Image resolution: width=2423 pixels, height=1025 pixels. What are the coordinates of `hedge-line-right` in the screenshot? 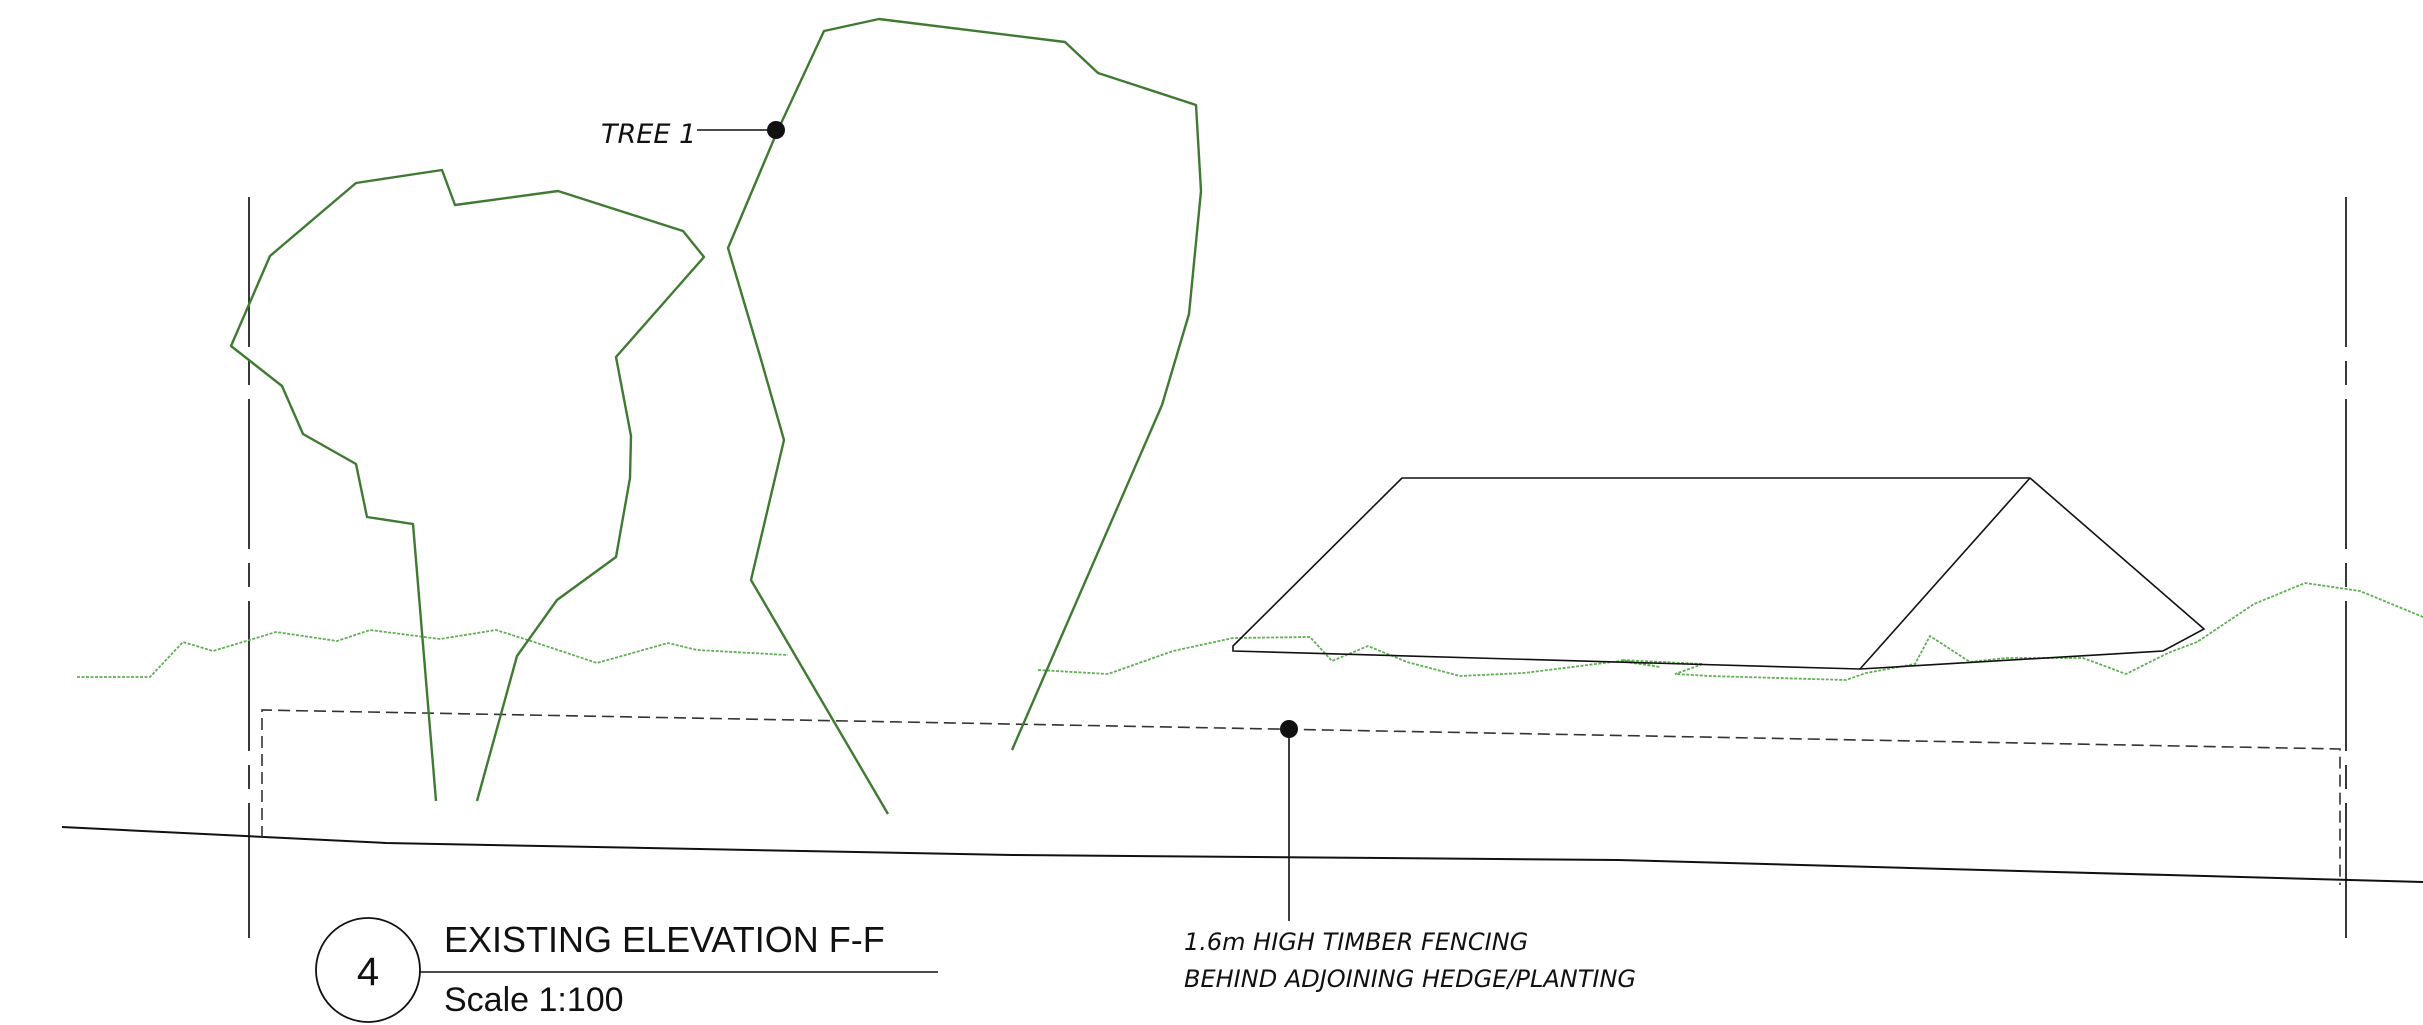 It's located at (1730, 631).